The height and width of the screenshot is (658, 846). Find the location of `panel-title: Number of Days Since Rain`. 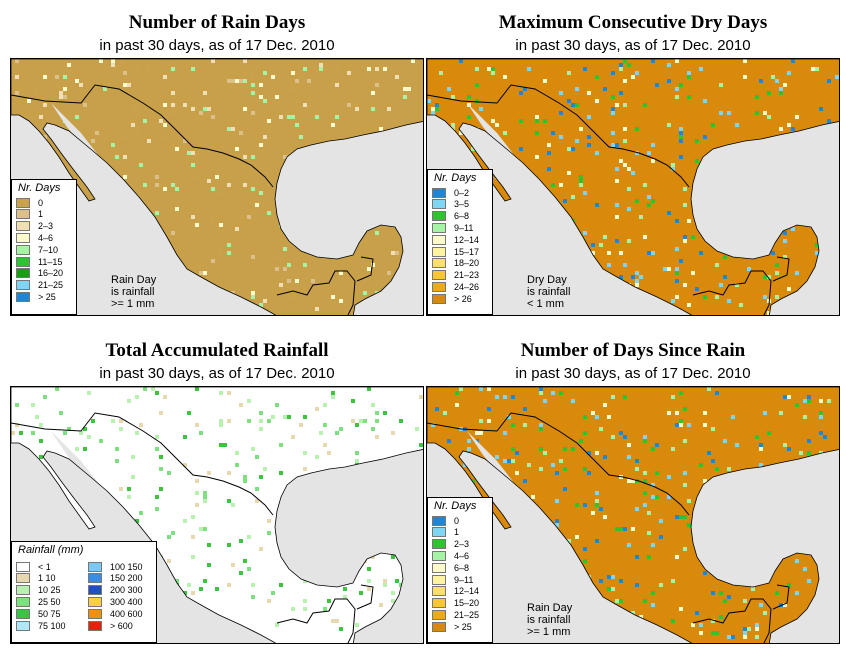

panel-title: Number of Days Since Rain is located at coordinates (633, 350).